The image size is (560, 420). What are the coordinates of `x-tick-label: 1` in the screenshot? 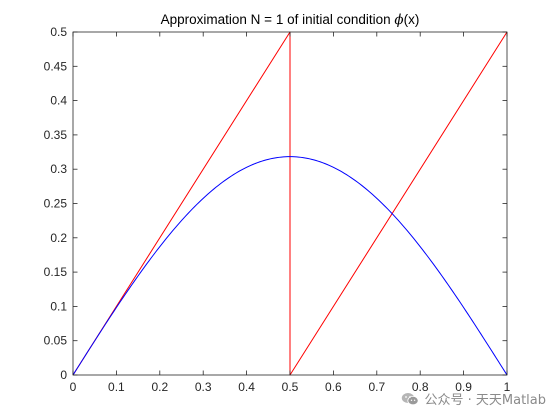 It's located at (507, 387).